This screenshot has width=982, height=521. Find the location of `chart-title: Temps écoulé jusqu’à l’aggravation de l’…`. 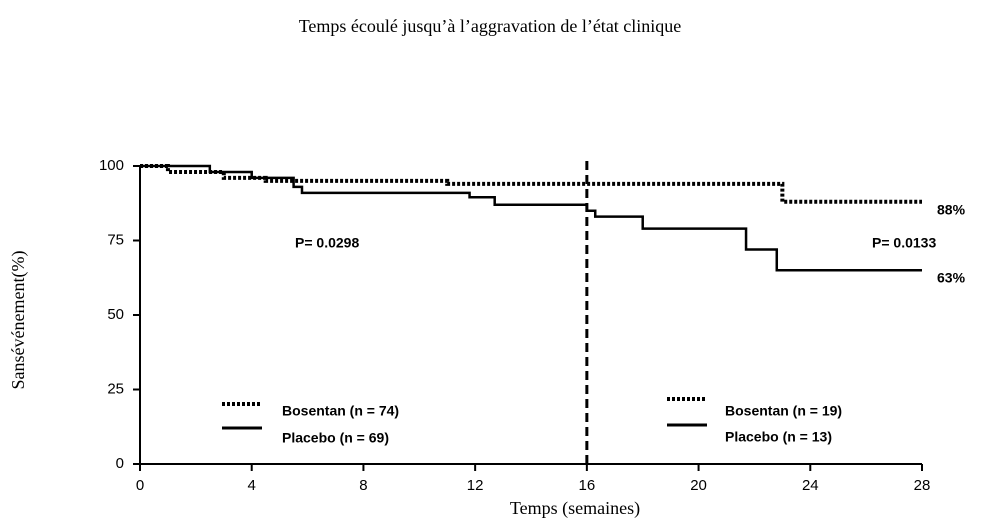

chart-title: Temps écoulé jusqu’à l’aggravation de l’… is located at coordinates (490, 26).